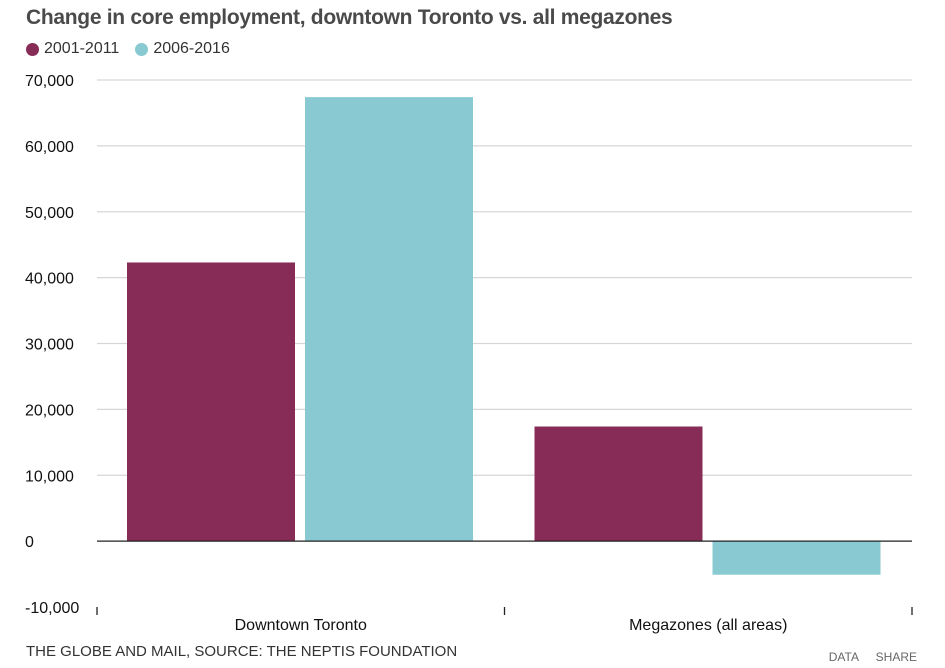  Describe the element at coordinates (49, 147) in the screenshot. I see `y-tick-label: 60,000` at that location.